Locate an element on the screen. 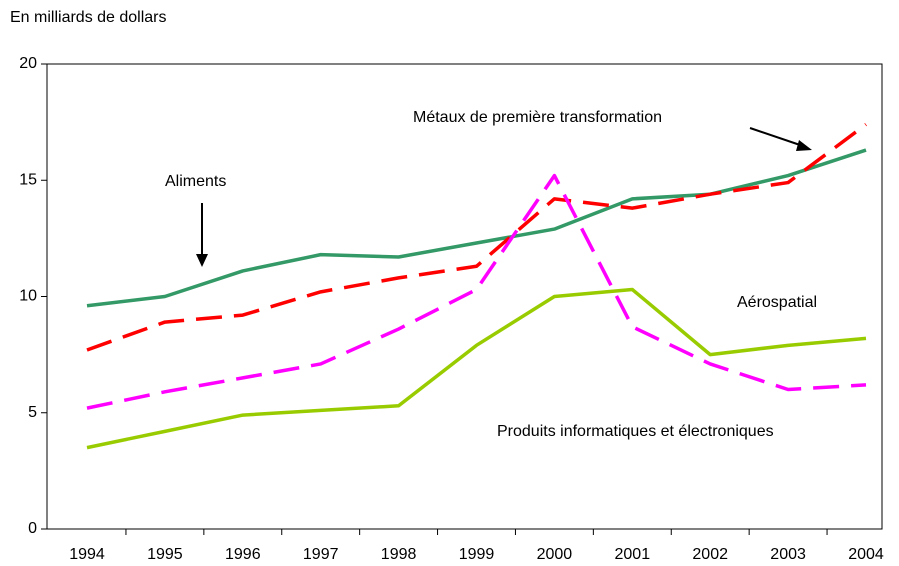  series-label: Aliments is located at coordinates (195, 181).